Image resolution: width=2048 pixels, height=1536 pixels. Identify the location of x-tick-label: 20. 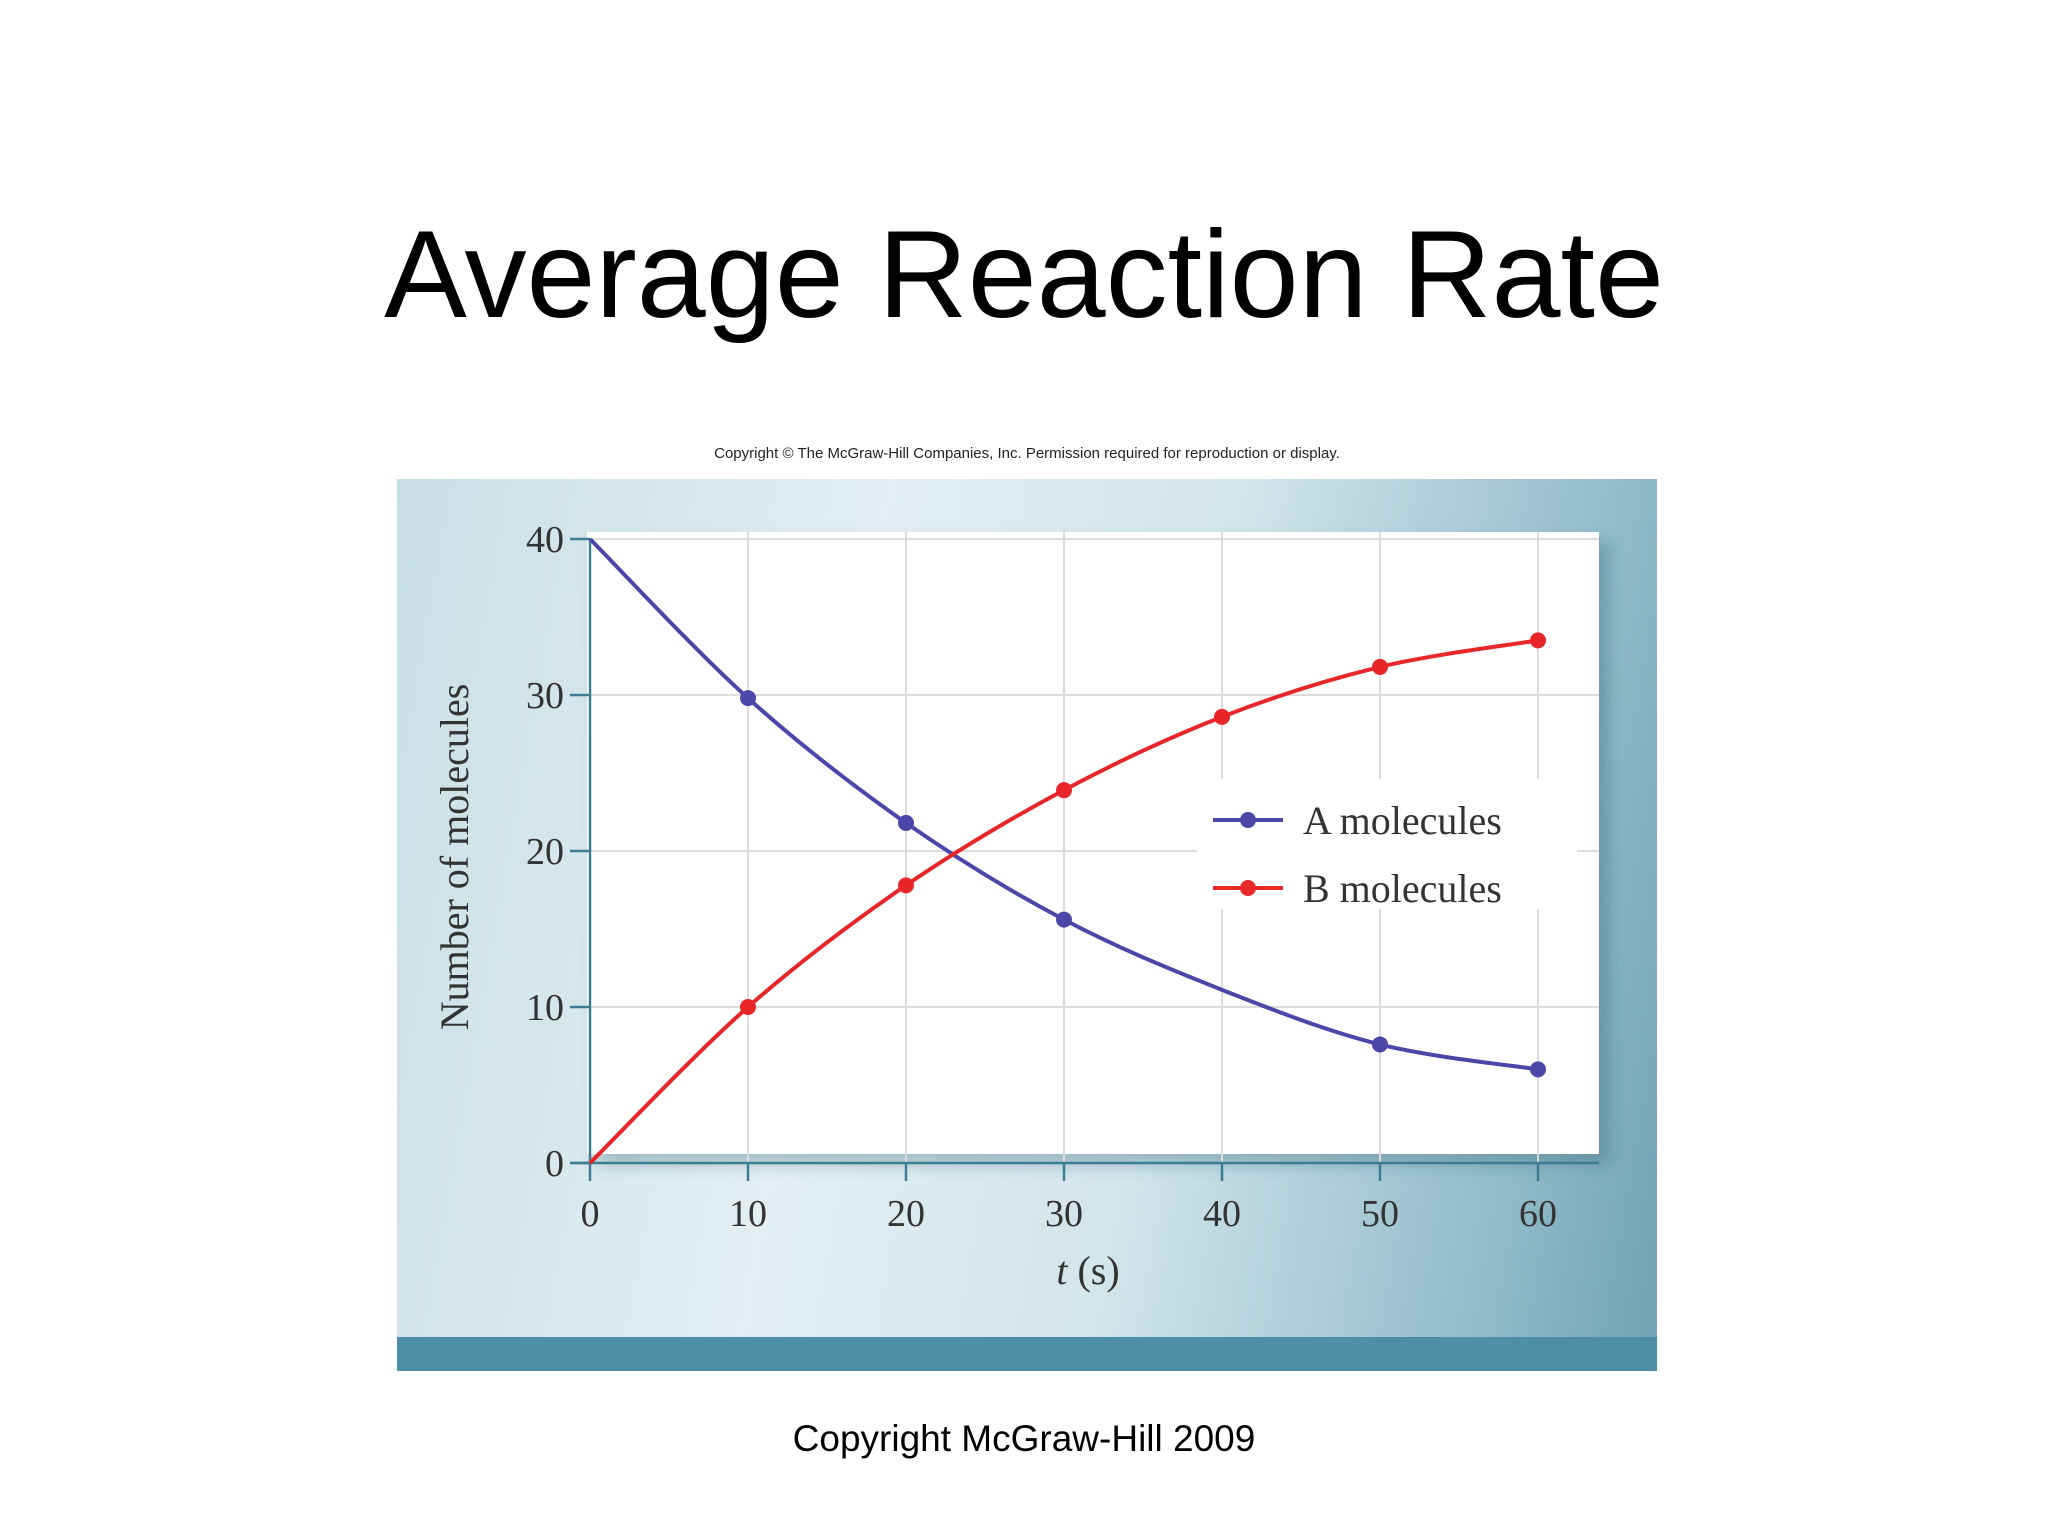
(906, 1214).